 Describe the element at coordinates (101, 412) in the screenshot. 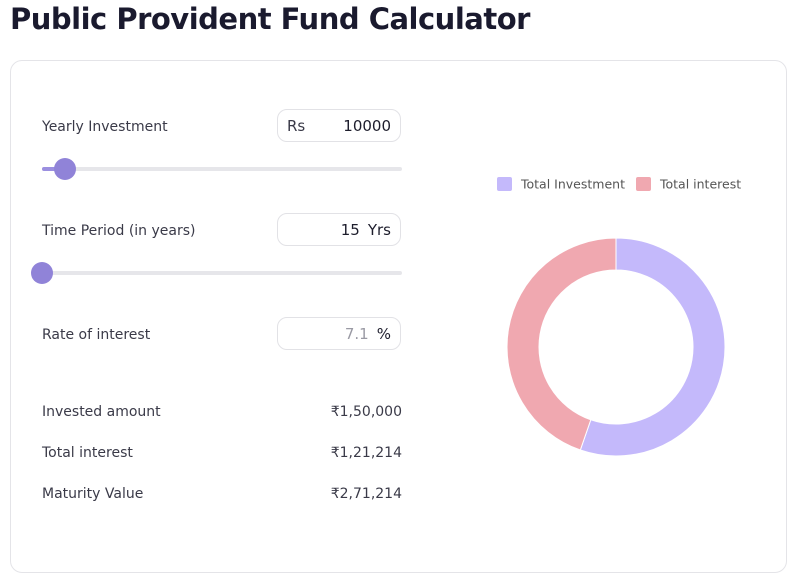

I see `summary-label: Invested amount` at that location.